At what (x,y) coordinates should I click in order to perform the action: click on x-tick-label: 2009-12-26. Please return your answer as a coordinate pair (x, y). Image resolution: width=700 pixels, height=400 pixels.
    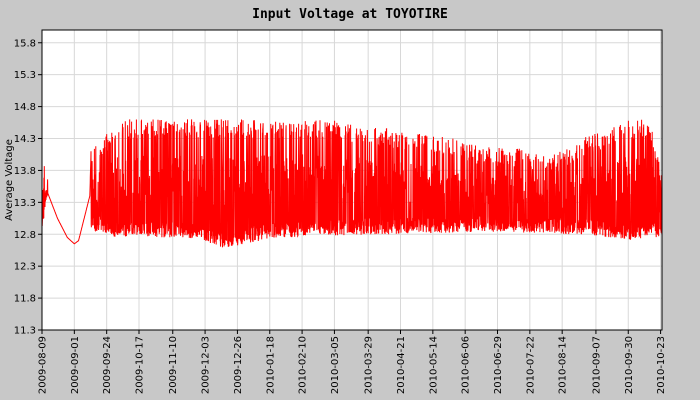
    Looking at the image, I should click on (238, 365).